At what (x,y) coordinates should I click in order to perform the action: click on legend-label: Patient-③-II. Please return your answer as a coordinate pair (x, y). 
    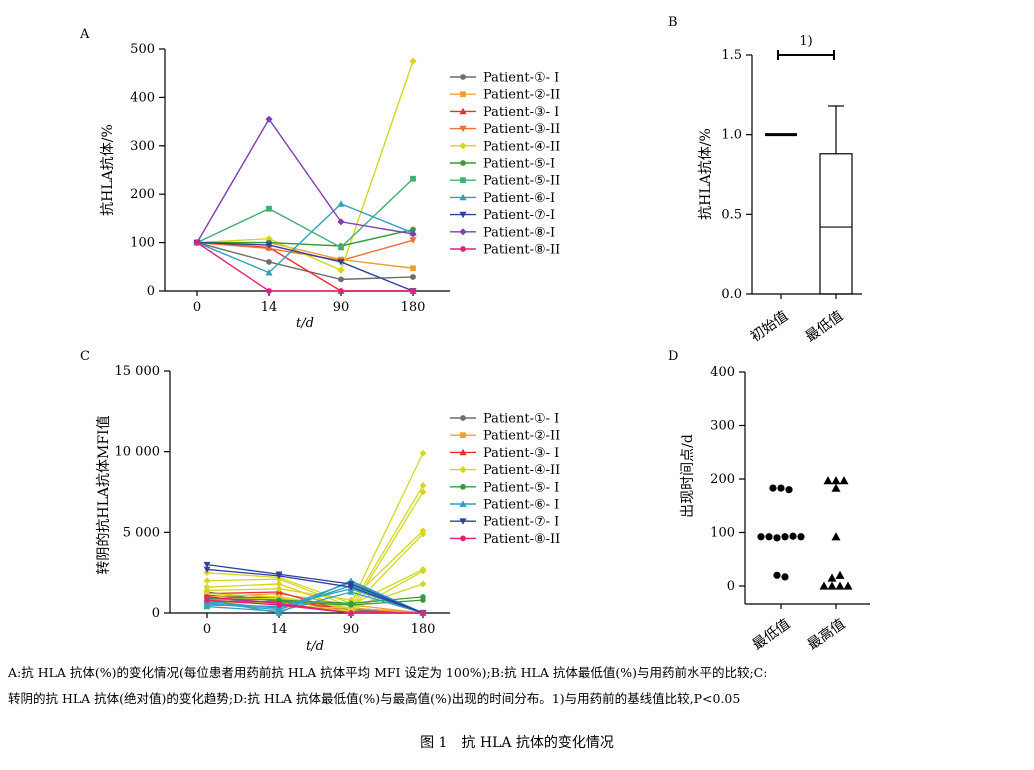
    Looking at the image, I should click on (521, 129).